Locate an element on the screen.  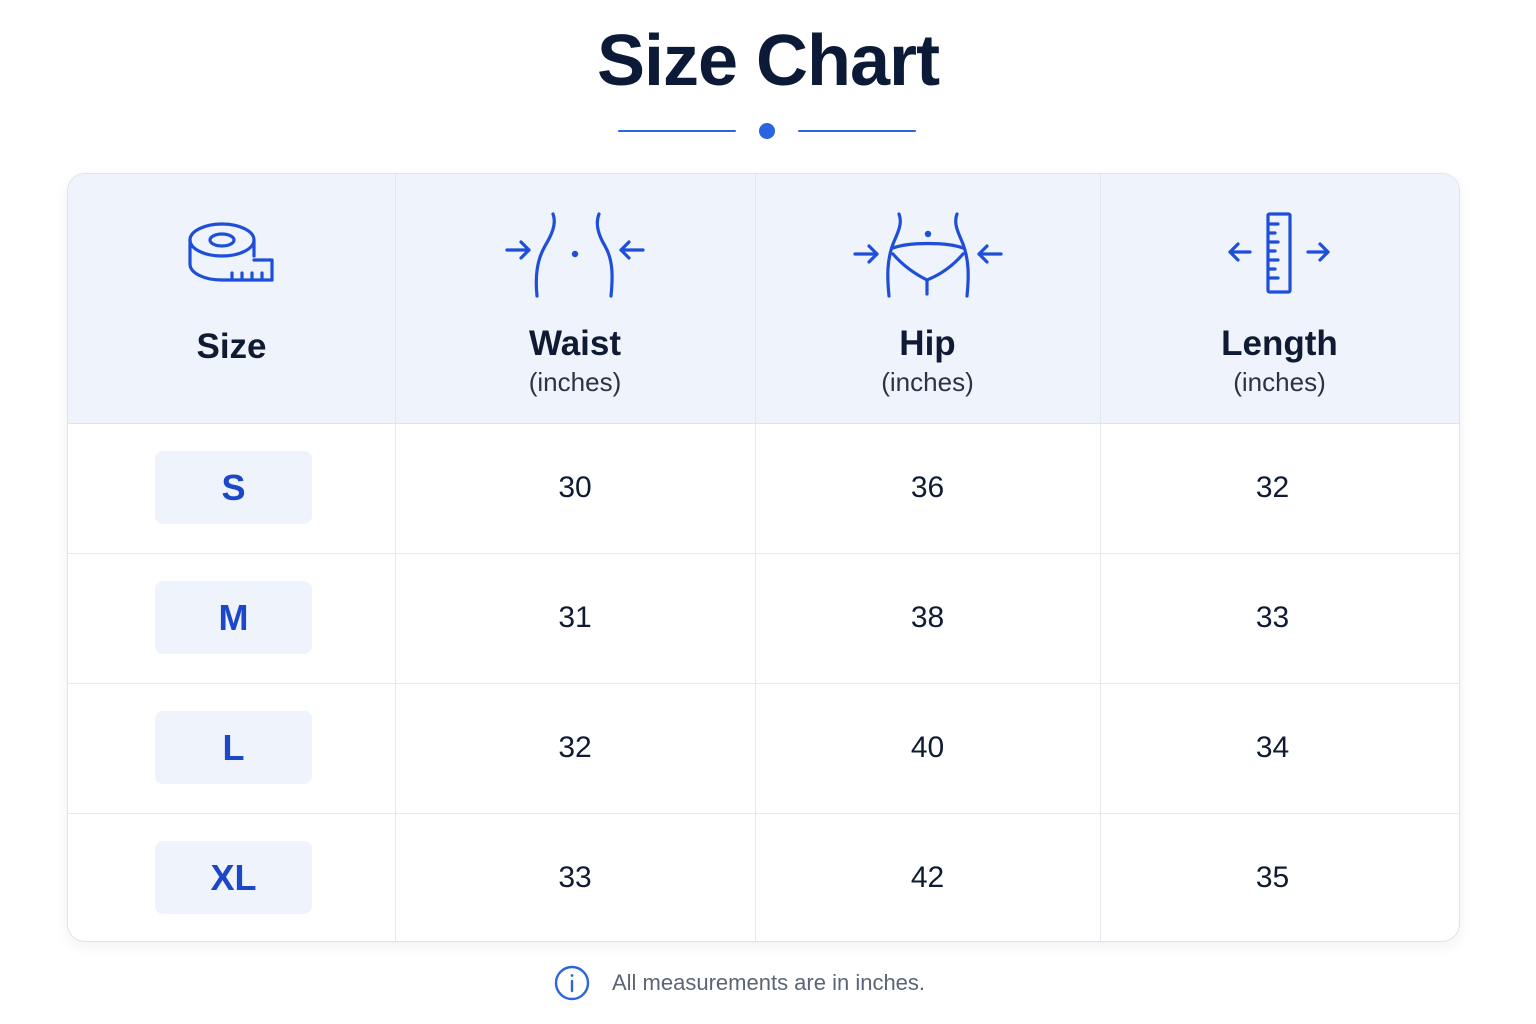
hip-value: 38 is located at coordinates (927, 617).